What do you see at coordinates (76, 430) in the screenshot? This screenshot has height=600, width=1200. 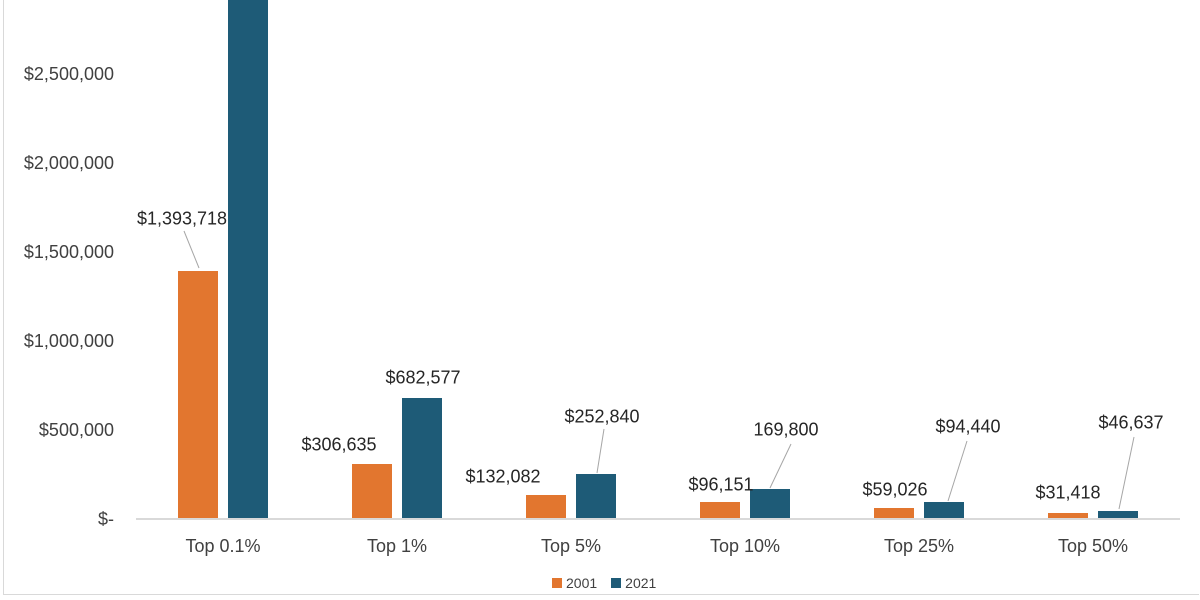 I see `y-axis-tick-label: $500,000` at bounding box center [76, 430].